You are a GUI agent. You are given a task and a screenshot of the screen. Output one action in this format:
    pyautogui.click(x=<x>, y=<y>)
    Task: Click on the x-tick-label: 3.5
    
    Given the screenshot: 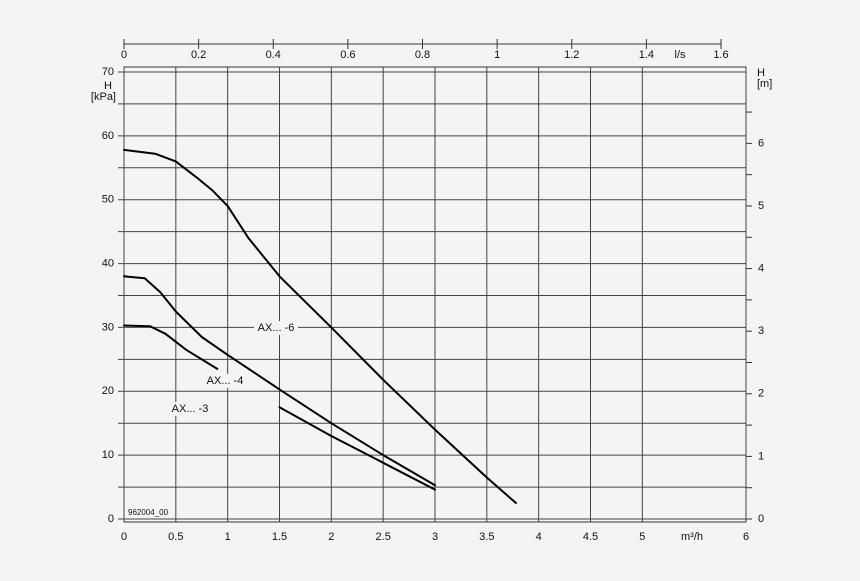 What is the action you would take?
    pyautogui.click(x=486, y=537)
    